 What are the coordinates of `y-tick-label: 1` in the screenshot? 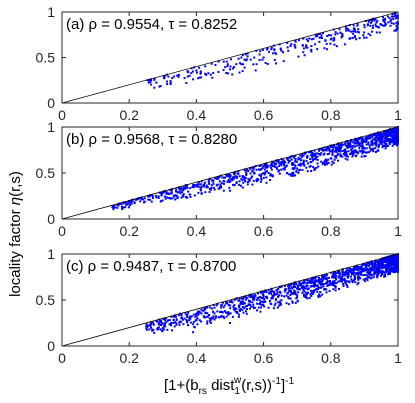 It's located at (51, 12).